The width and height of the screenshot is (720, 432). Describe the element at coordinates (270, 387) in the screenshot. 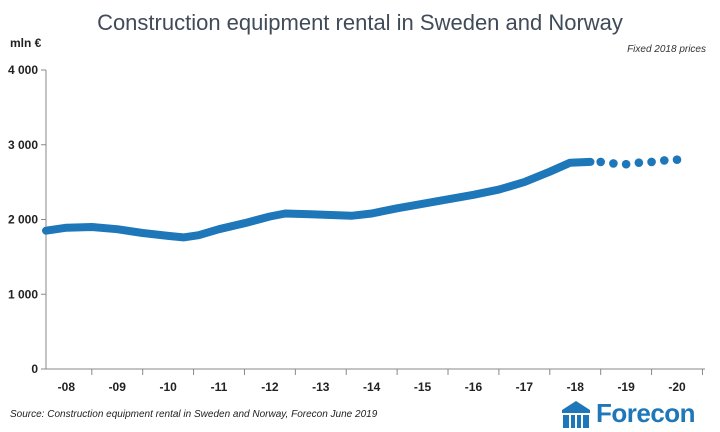

I see `x-tick-label: -12` at that location.